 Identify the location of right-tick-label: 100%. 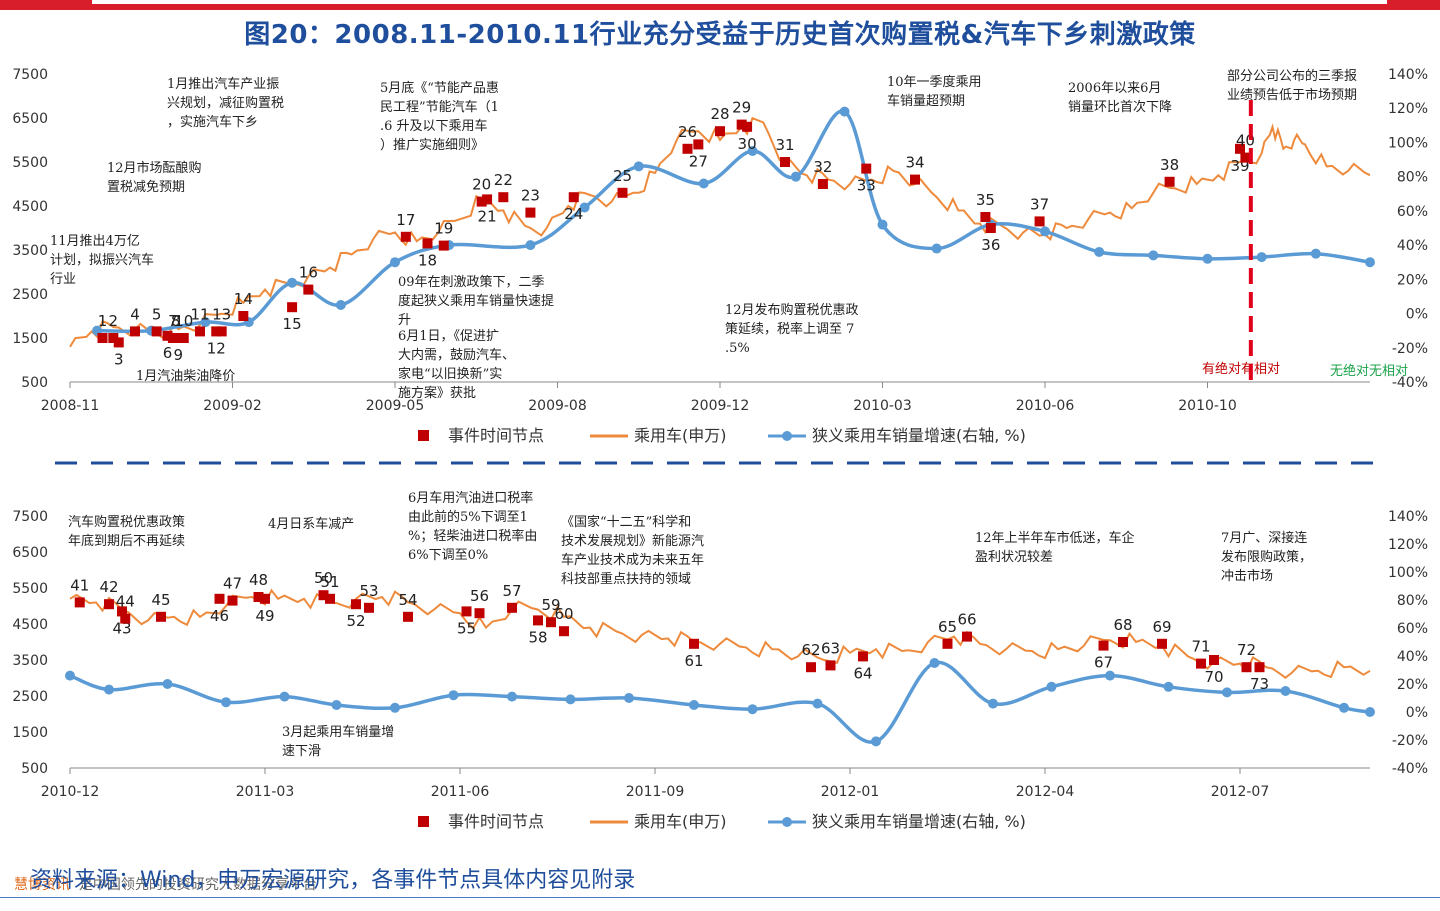
(1408, 573).